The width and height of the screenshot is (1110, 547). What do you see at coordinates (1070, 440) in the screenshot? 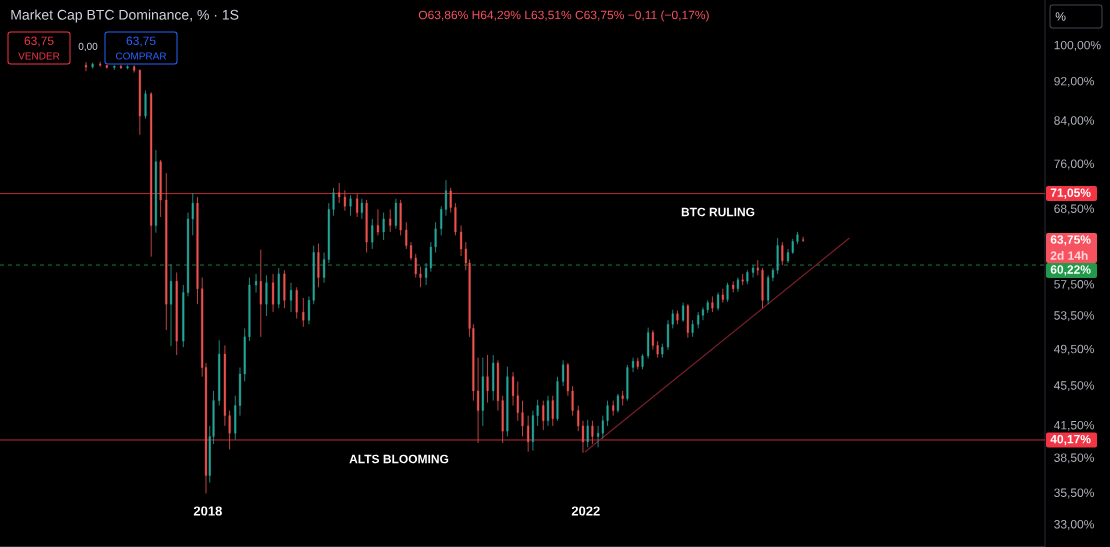
I see `ref-line-label: 40,17%` at bounding box center [1070, 440].